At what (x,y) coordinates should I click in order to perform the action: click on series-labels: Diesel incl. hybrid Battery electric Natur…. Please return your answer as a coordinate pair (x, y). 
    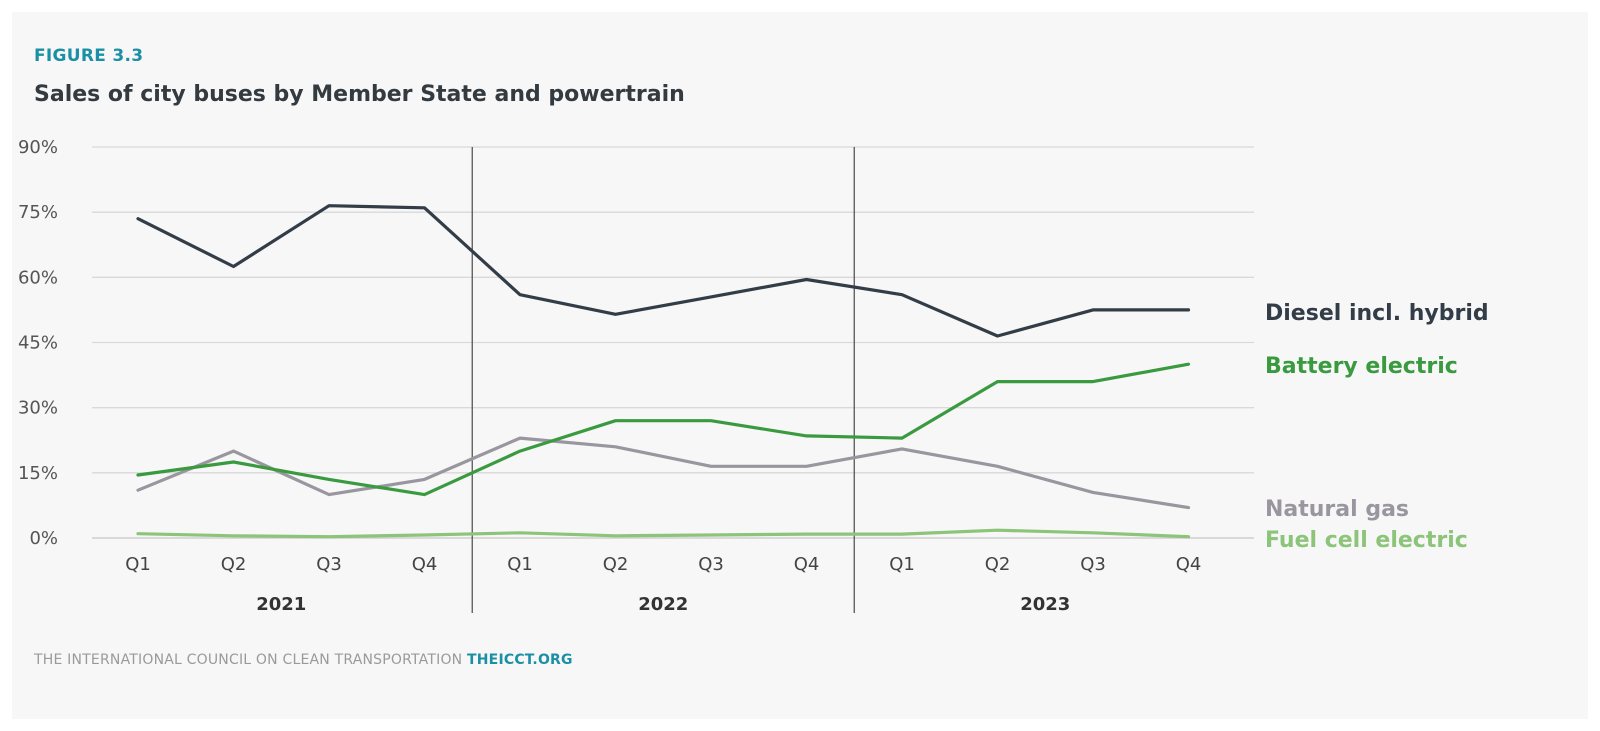
    Looking at the image, I should click on (1377, 427).